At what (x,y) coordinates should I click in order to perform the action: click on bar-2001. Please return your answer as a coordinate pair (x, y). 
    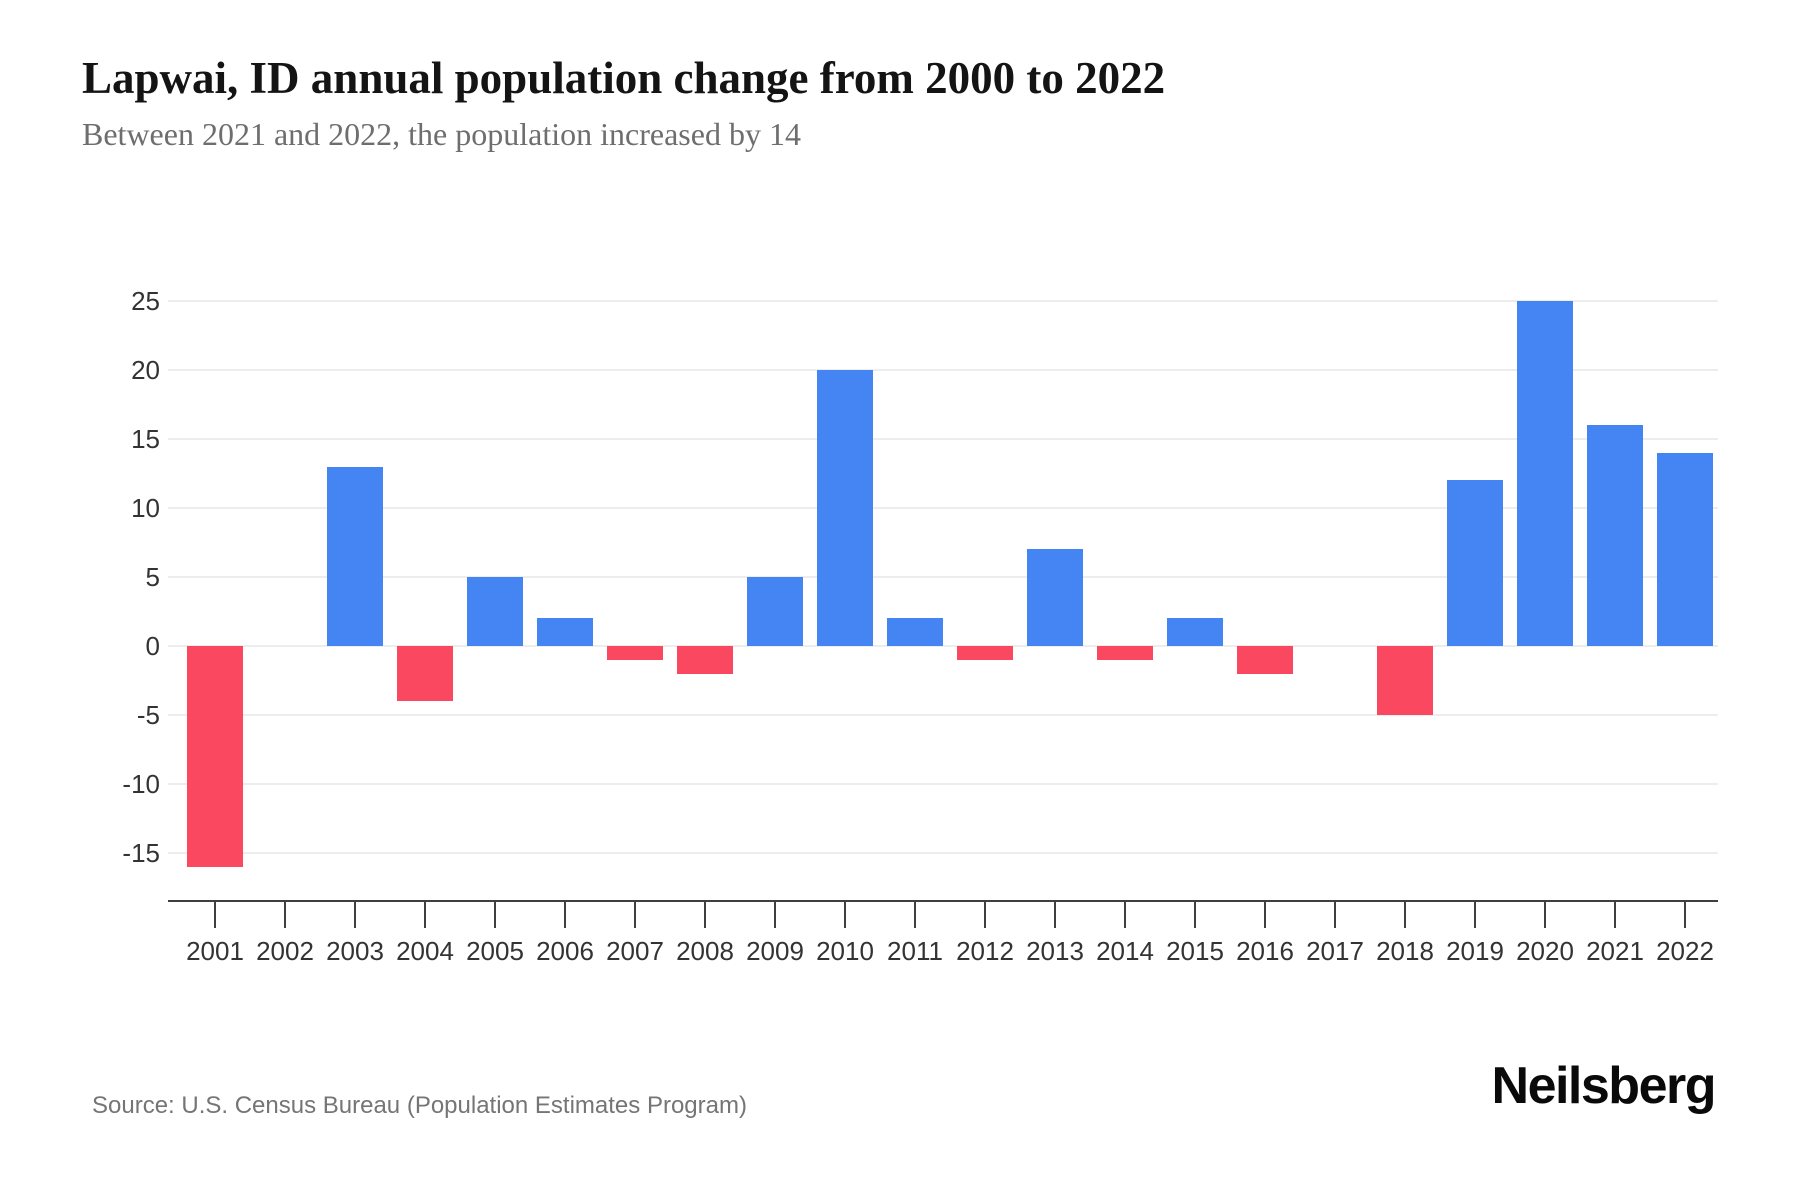
    Looking at the image, I should click on (215, 756).